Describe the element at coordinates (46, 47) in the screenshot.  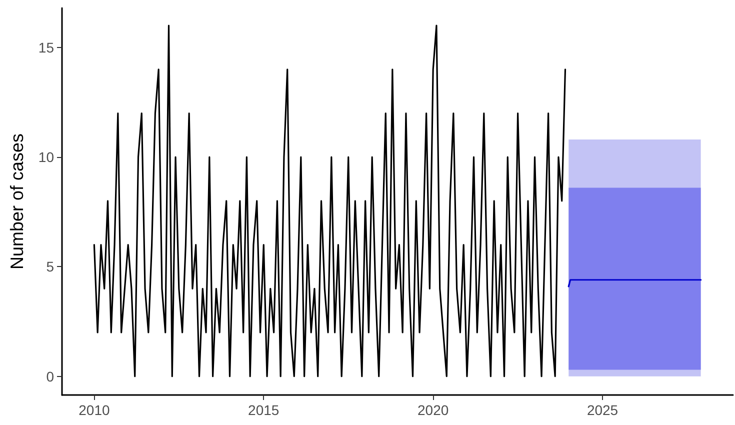
I see `y-tick-label: 15` at that location.